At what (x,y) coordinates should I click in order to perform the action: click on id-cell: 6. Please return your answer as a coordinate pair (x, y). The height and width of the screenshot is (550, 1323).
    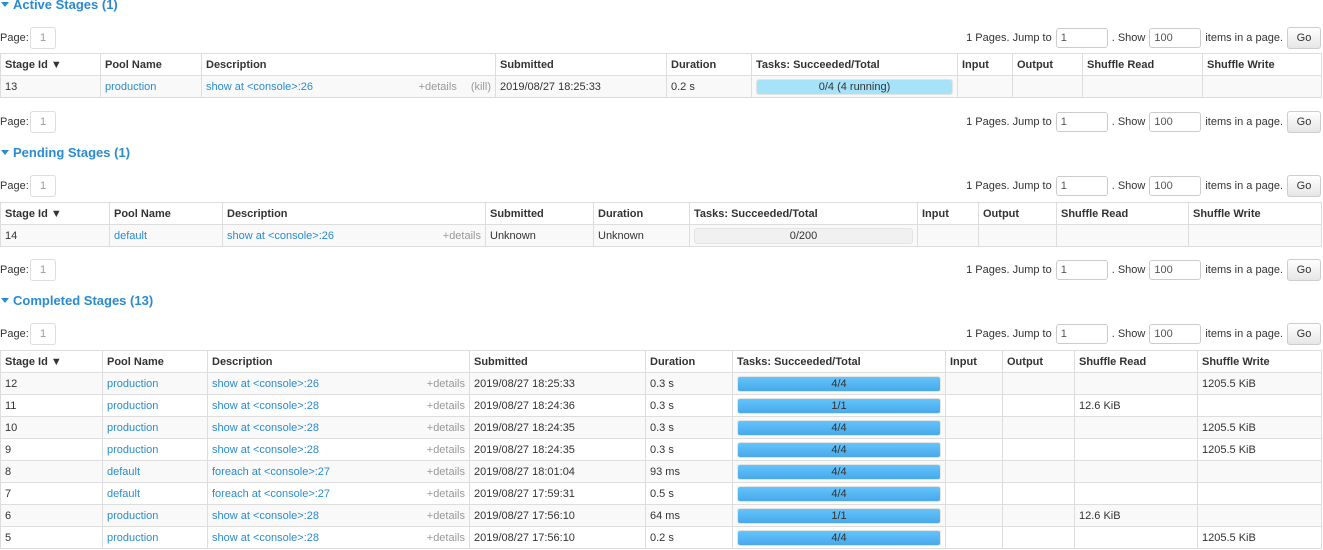
    Looking at the image, I should click on (51, 515).